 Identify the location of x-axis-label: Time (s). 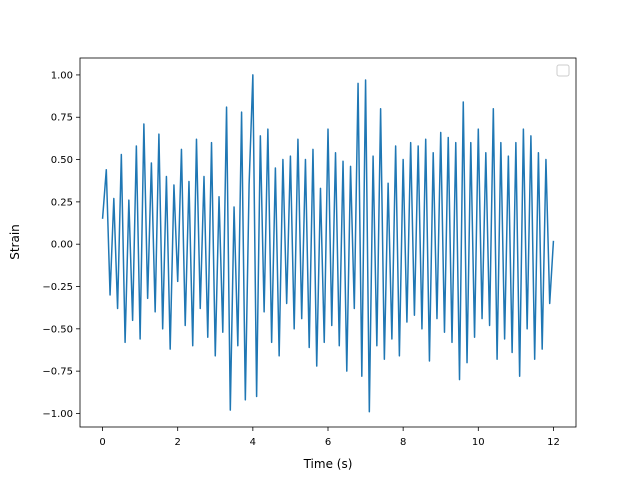
(328, 464).